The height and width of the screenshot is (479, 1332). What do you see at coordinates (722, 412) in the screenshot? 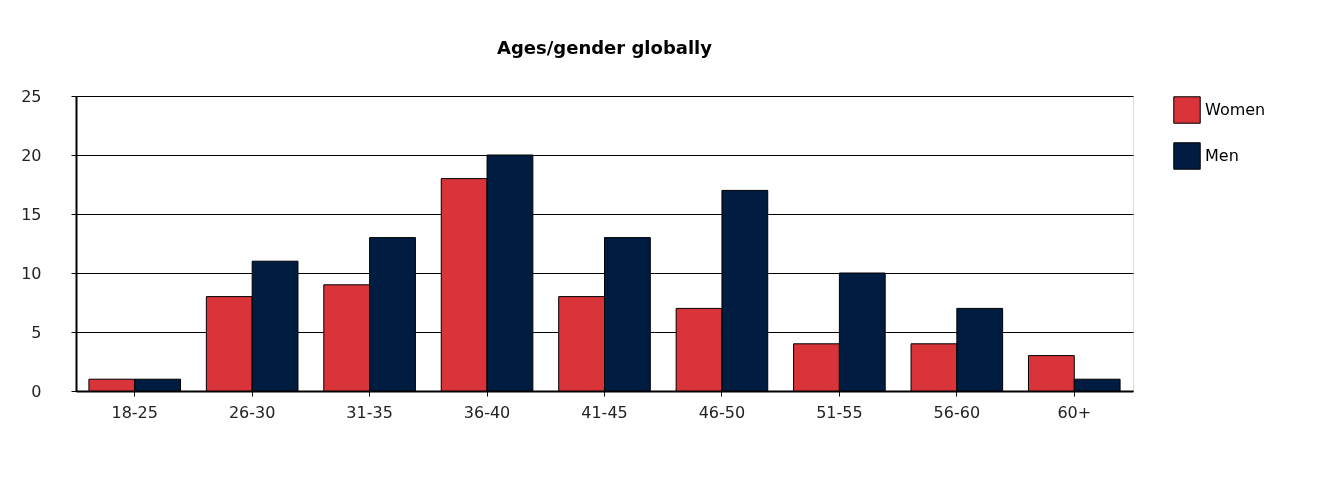
I see `x-tick-label: 46-50` at bounding box center [722, 412].